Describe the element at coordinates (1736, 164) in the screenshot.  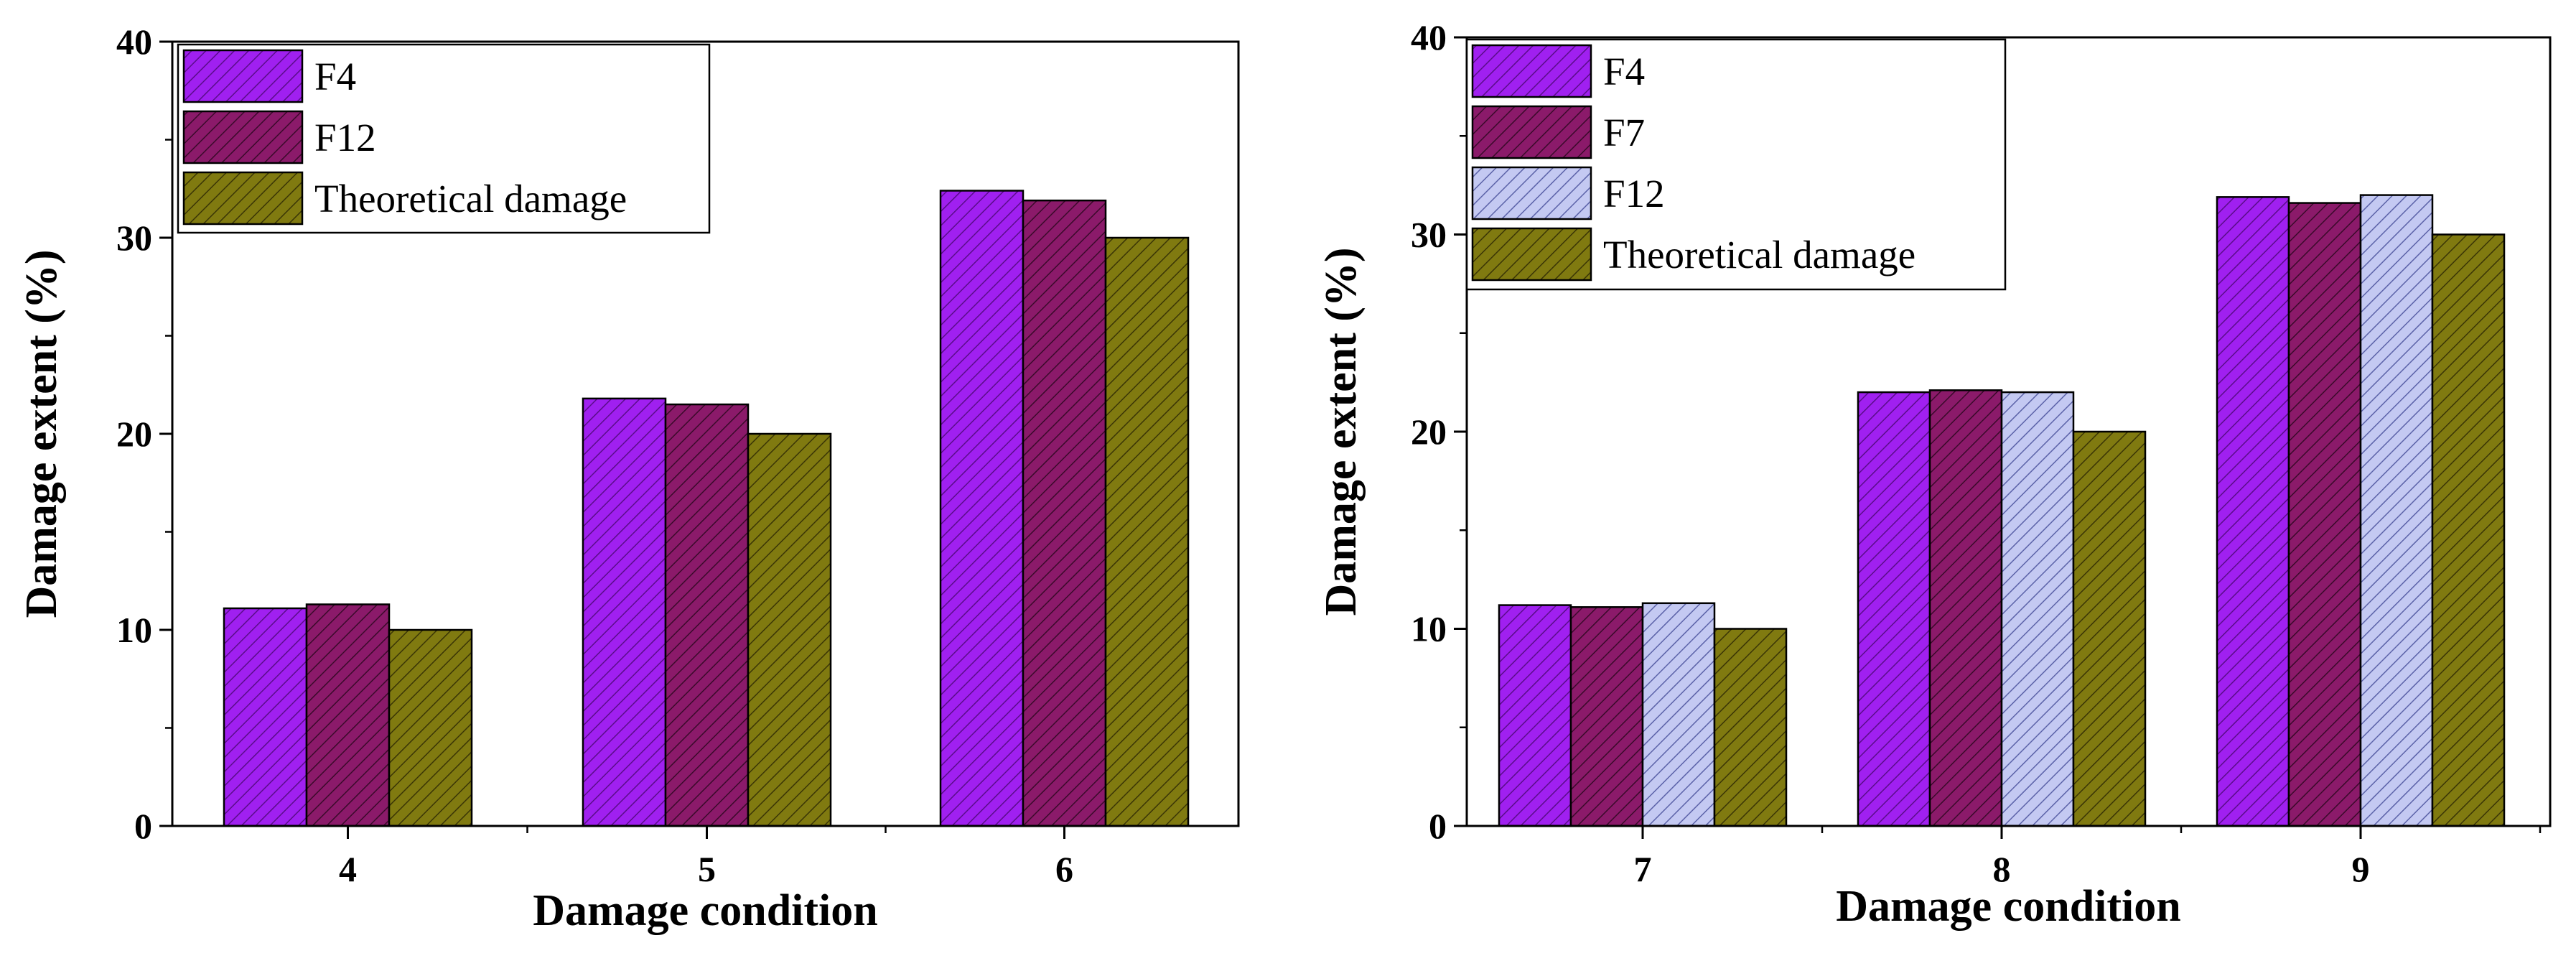
I see `legend: F4 F7 F12 Theoretical damage` at that location.